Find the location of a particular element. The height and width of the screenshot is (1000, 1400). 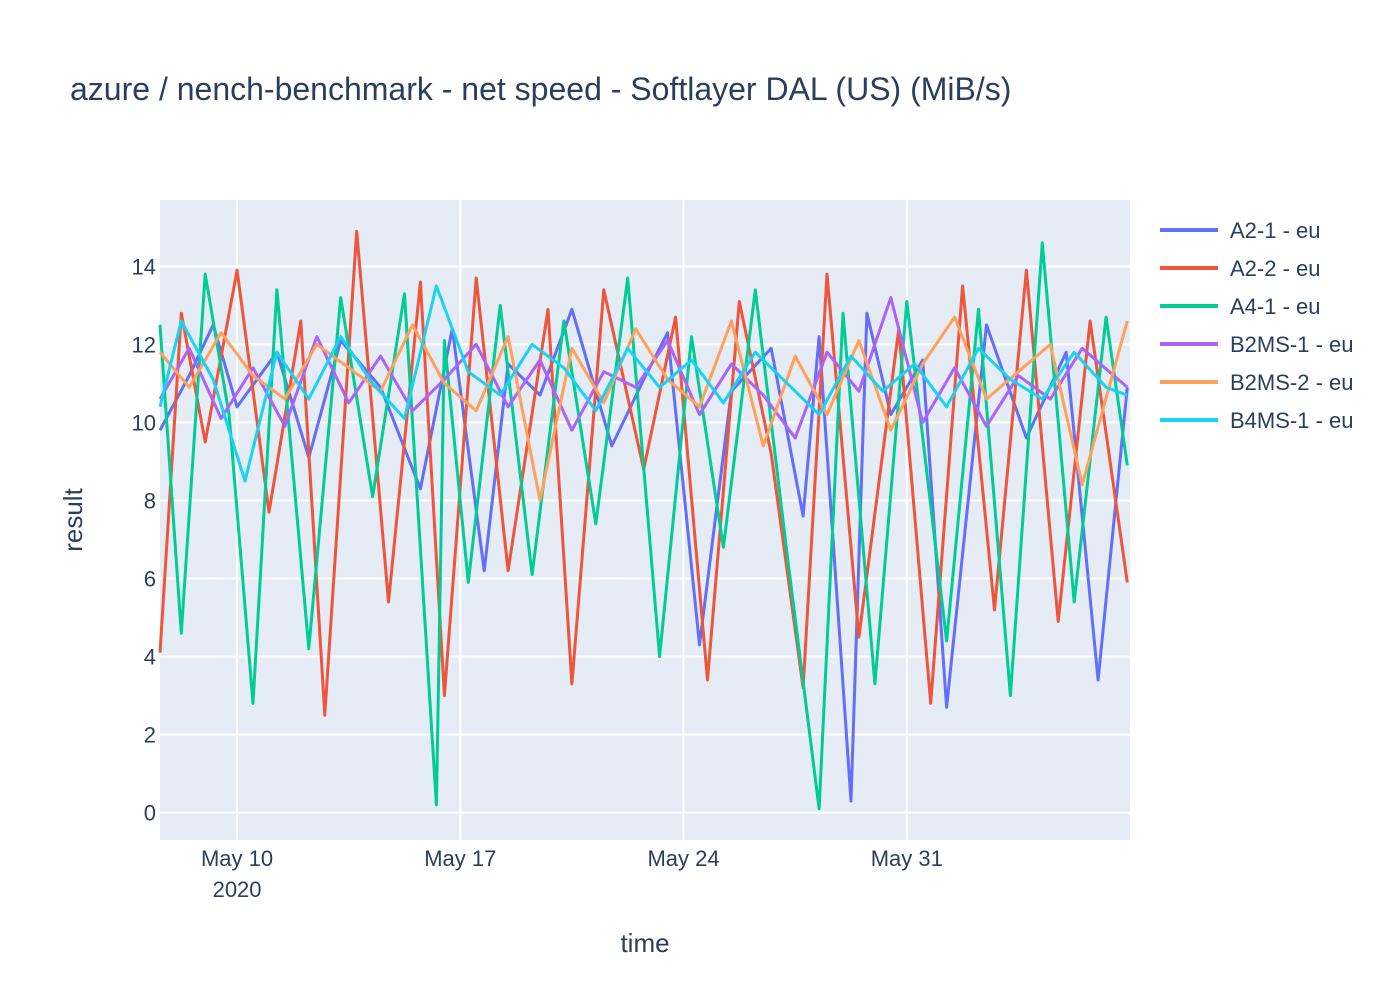

y-axis-title: result is located at coordinates (73, 519).